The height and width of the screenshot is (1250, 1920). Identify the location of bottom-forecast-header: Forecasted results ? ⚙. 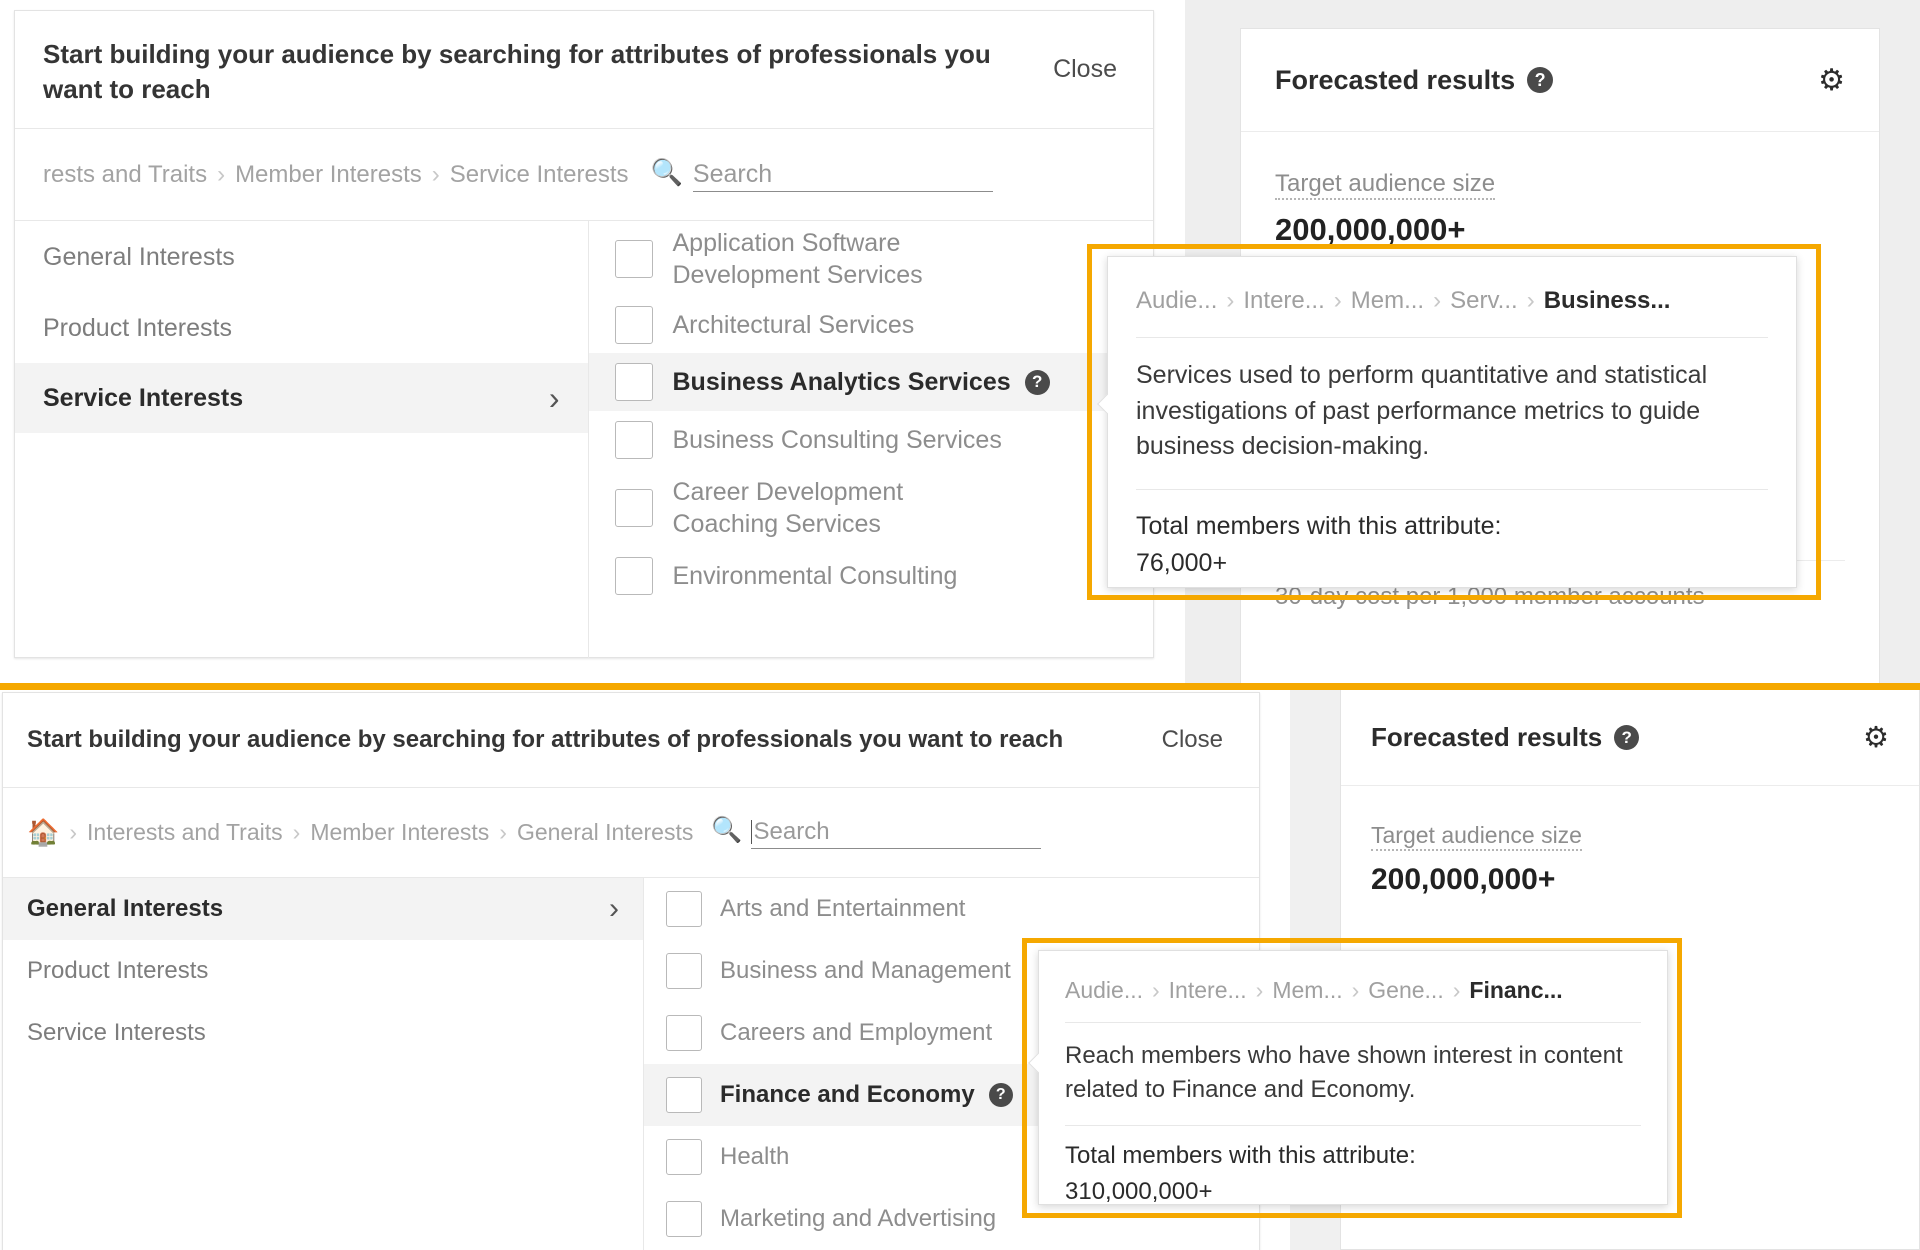
(1630, 738).